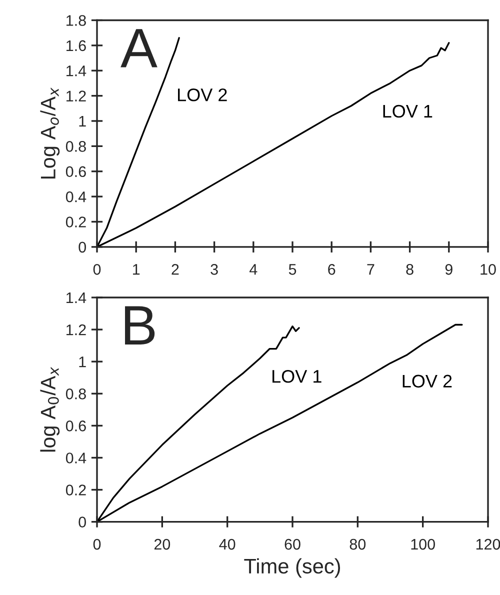 The image size is (500, 595). What do you see at coordinates (254, 269) in the screenshot?
I see `x-tick-label: 4` at bounding box center [254, 269].